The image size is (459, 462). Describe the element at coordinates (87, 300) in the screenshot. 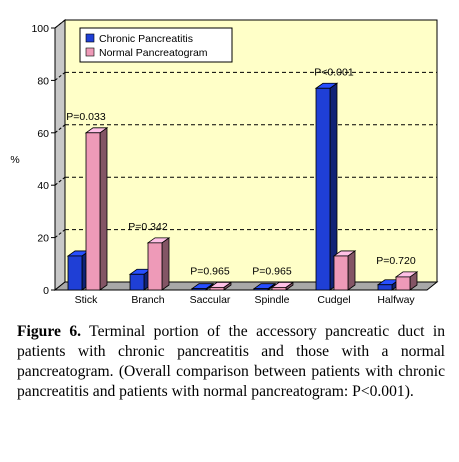

I see `x-tick-label: Stick` at that location.